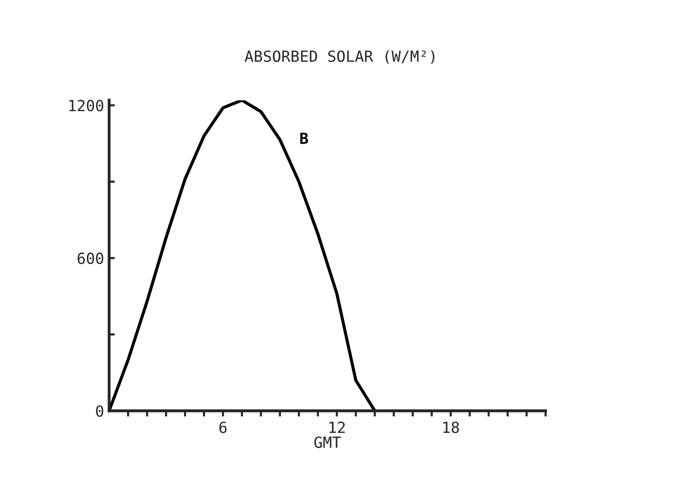 Image resolution: width=682 pixels, height=501 pixels. What do you see at coordinates (327, 442) in the screenshot?
I see `x-axis-title: GMT` at bounding box center [327, 442].